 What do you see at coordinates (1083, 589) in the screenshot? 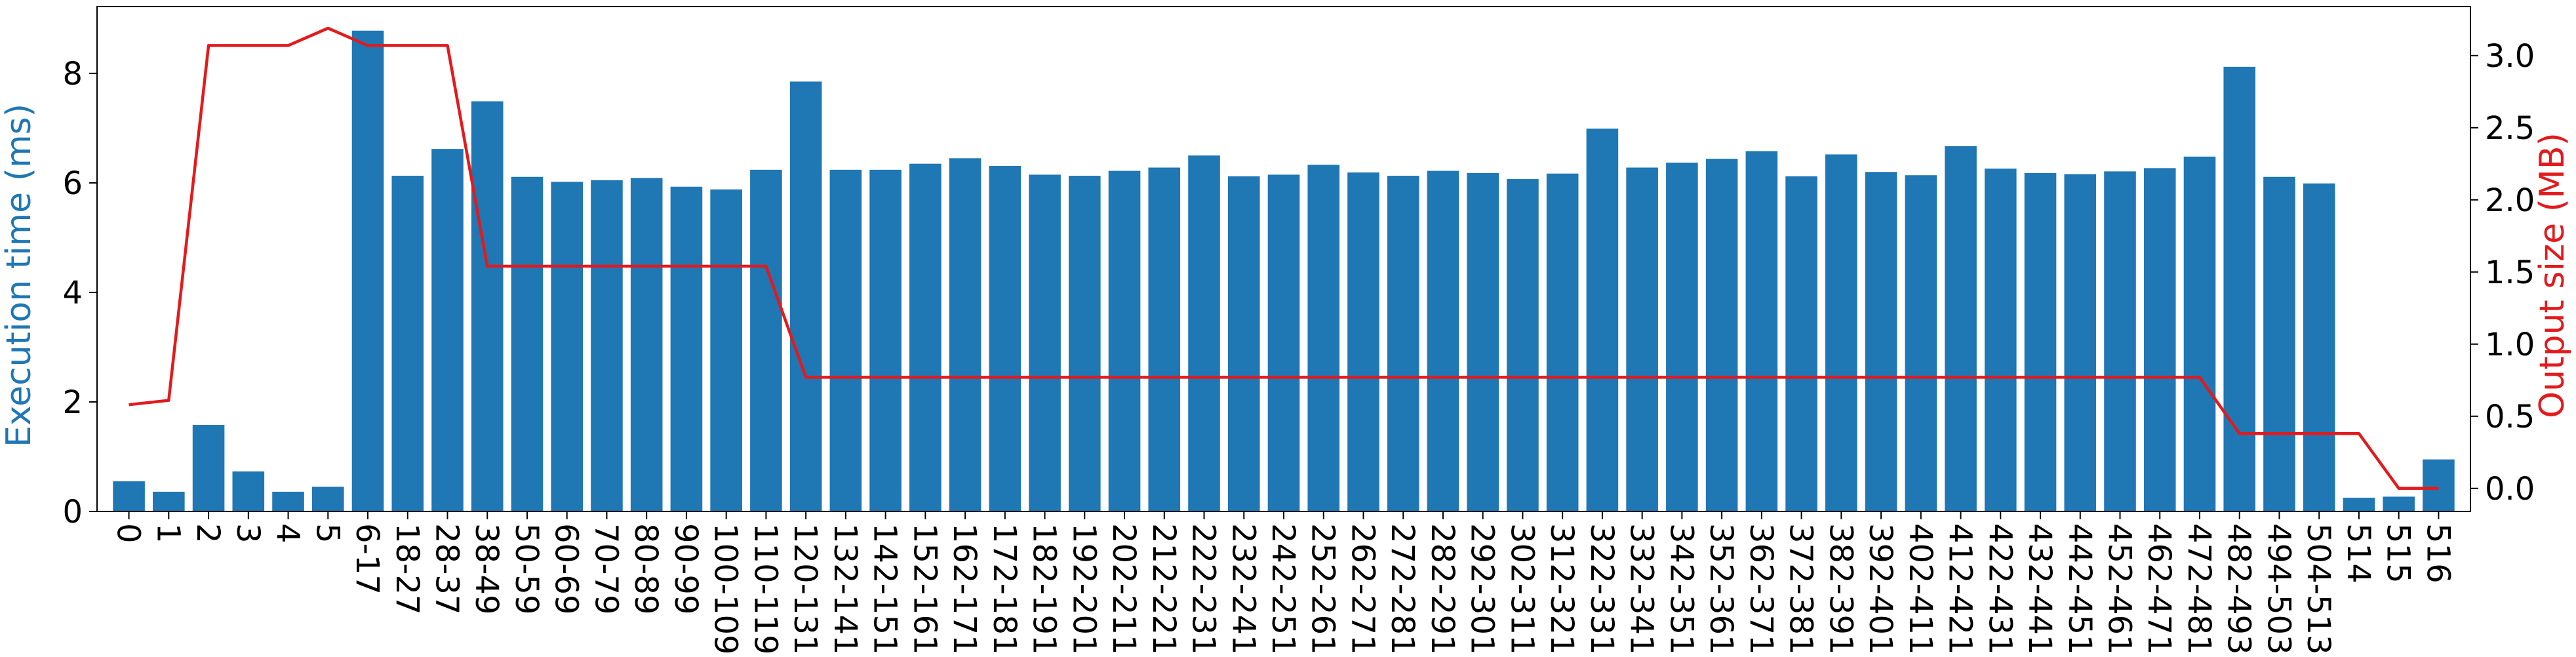
I see `x-tick-label: 192-201` at bounding box center [1083, 589].